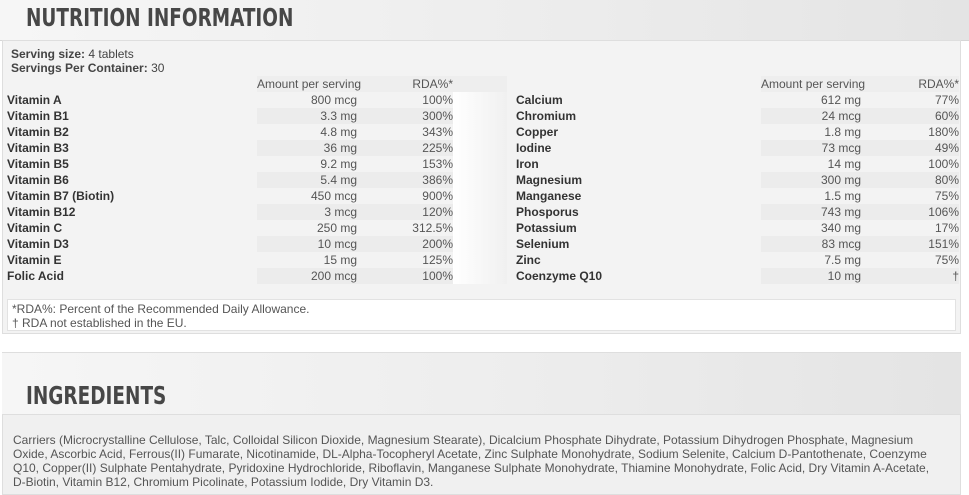 The width and height of the screenshot is (969, 495). I want to click on table-row: Vitamin A 800 mcg 100%, so click(257, 100).